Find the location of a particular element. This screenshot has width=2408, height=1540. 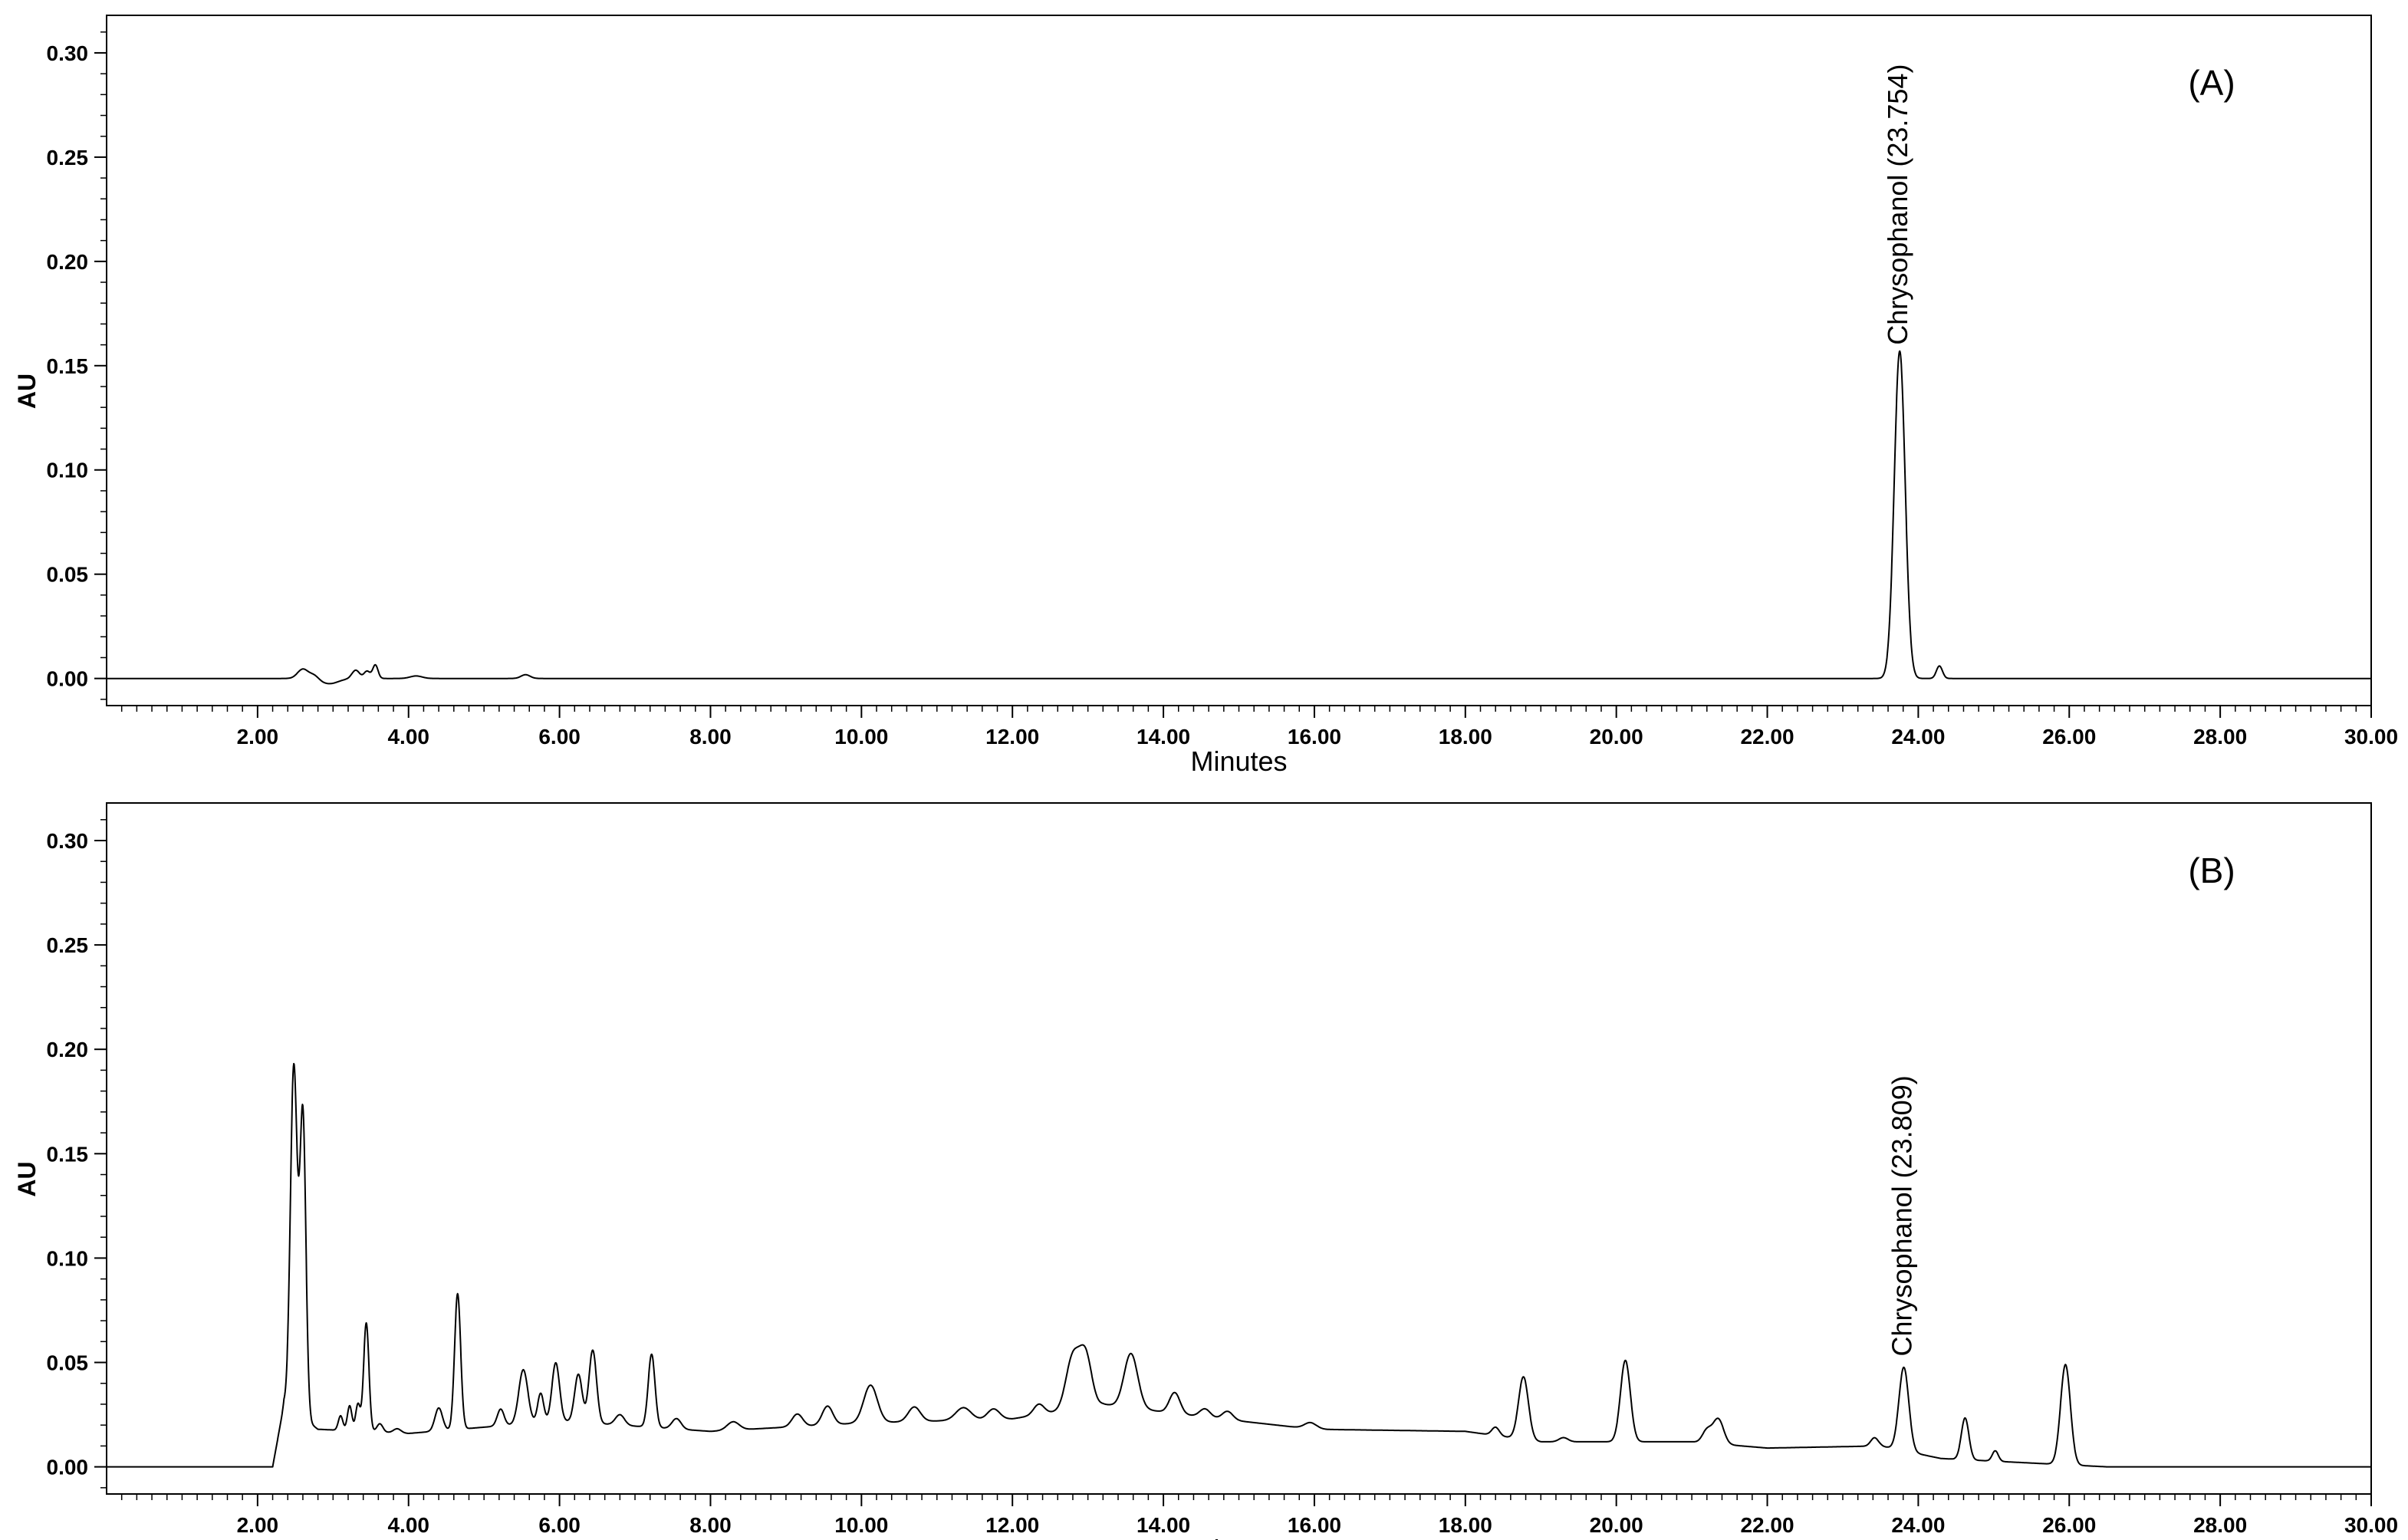

peak-annotation: Chrysophanol (23.809) is located at coordinates (1902, 1215).